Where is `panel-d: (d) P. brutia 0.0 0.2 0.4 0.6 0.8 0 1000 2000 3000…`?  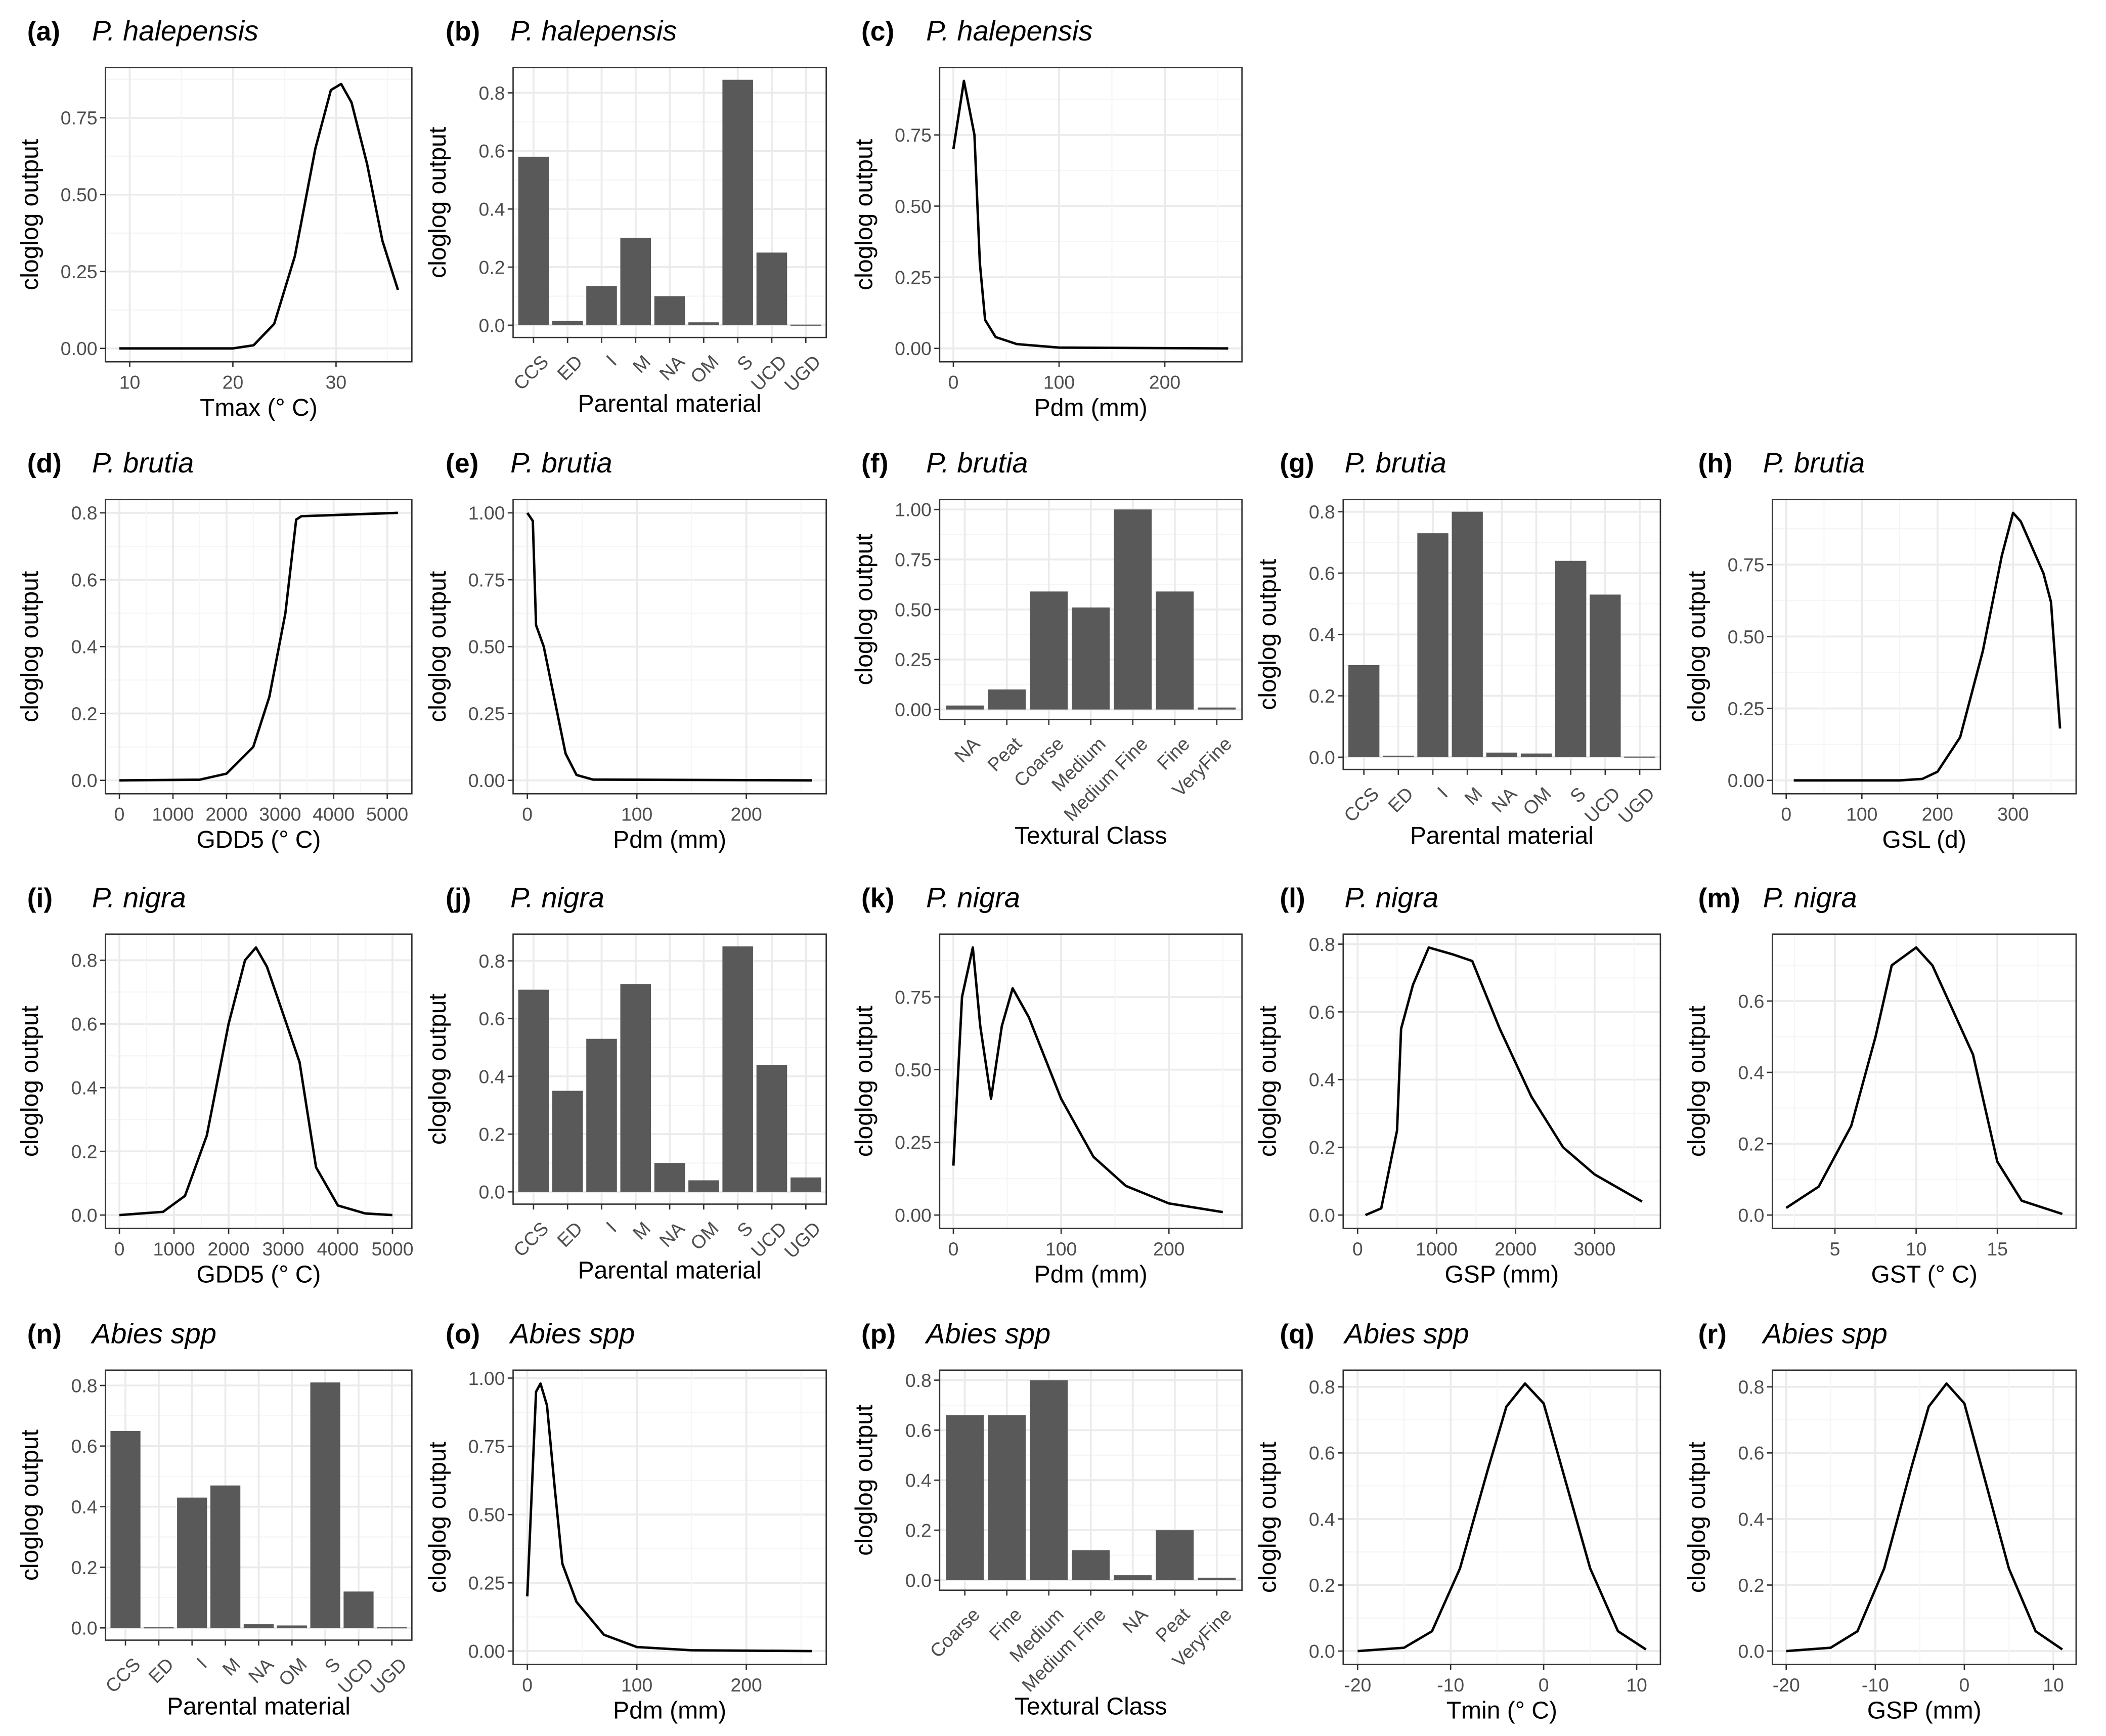
panel-d: (d) P. brutia 0.0 0.2 0.4 0.6 0.8 0 1000 2000 3000… is located at coordinates (215, 650).